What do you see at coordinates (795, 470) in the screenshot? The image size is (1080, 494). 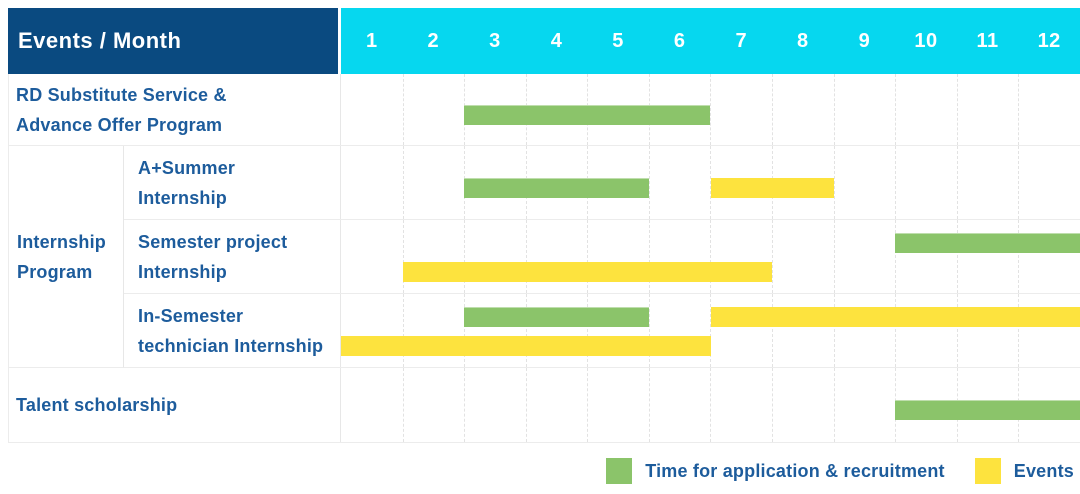 I see `legend-label: Time for application & recruitment` at bounding box center [795, 470].